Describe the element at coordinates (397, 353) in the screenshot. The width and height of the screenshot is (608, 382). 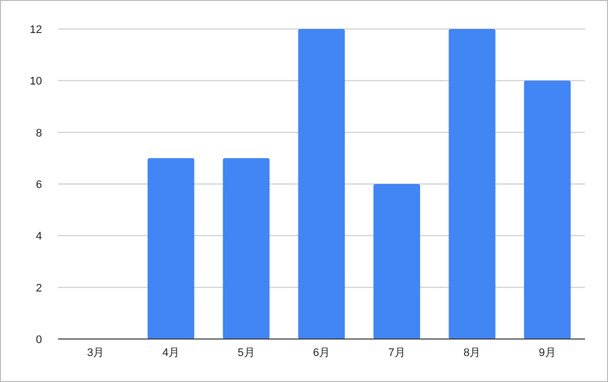
I see `x-tick-label: 7月` at that location.